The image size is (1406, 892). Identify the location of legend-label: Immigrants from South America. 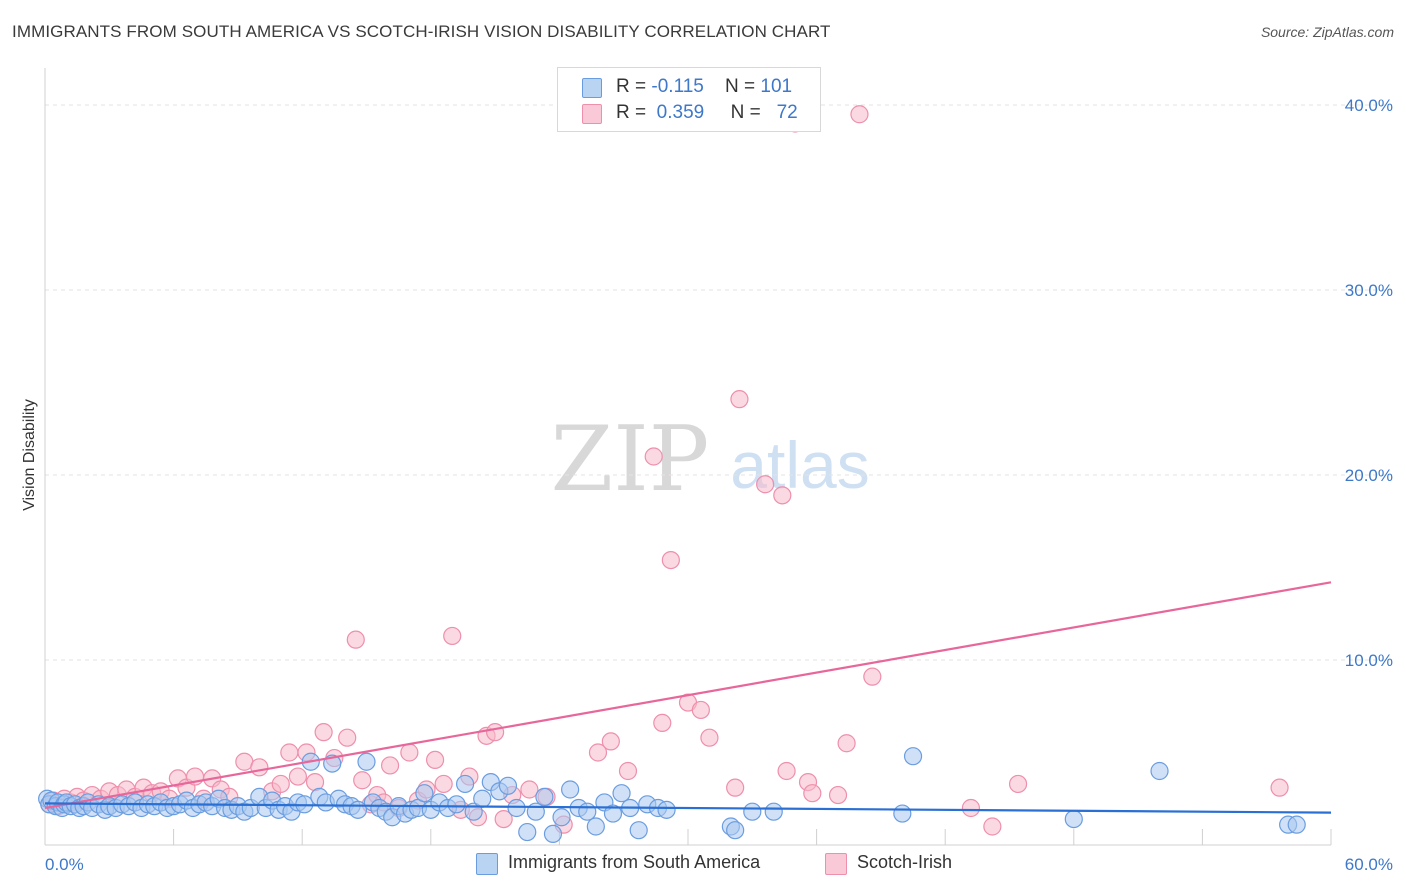
(634, 862).